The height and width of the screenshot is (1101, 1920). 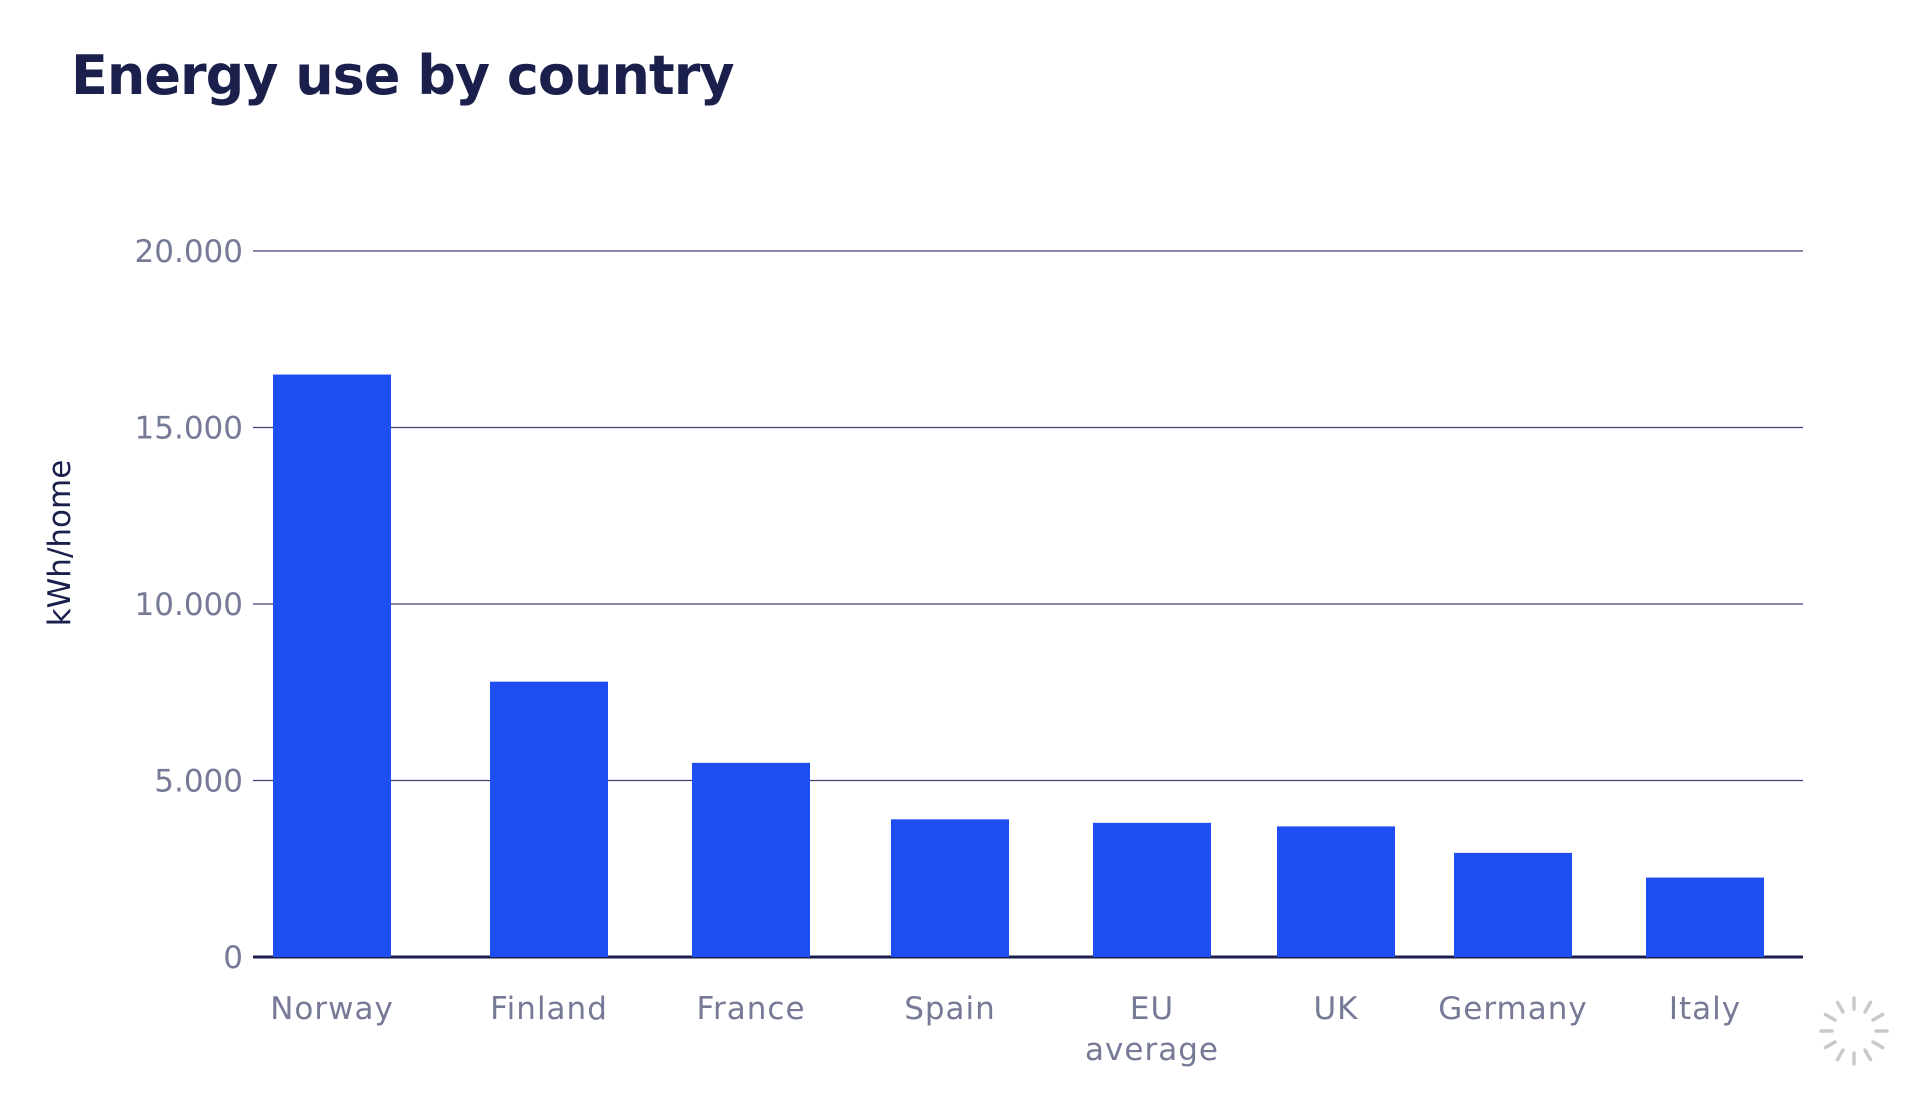 I want to click on bar-eu-average, so click(x=1152, y=889).